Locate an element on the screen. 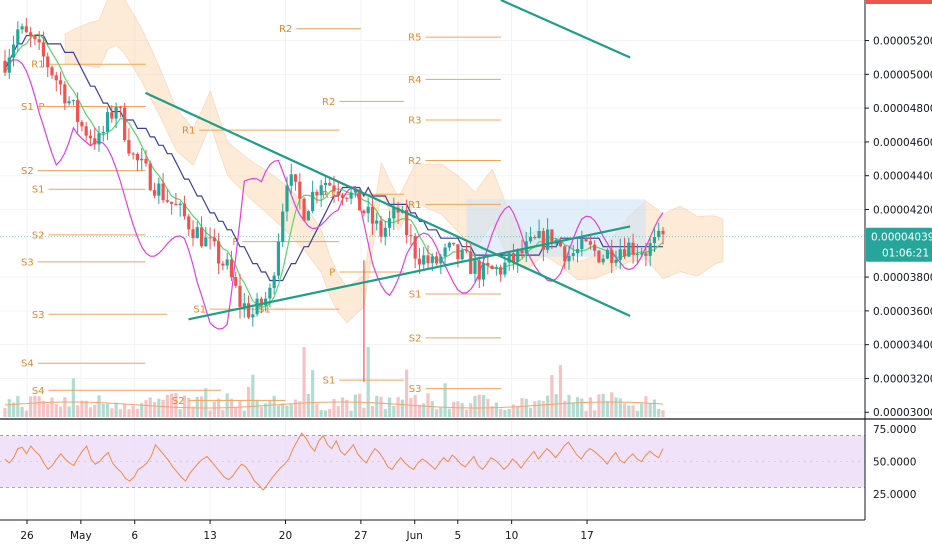  trendline-upper-right is located at coordinates (565, 29).